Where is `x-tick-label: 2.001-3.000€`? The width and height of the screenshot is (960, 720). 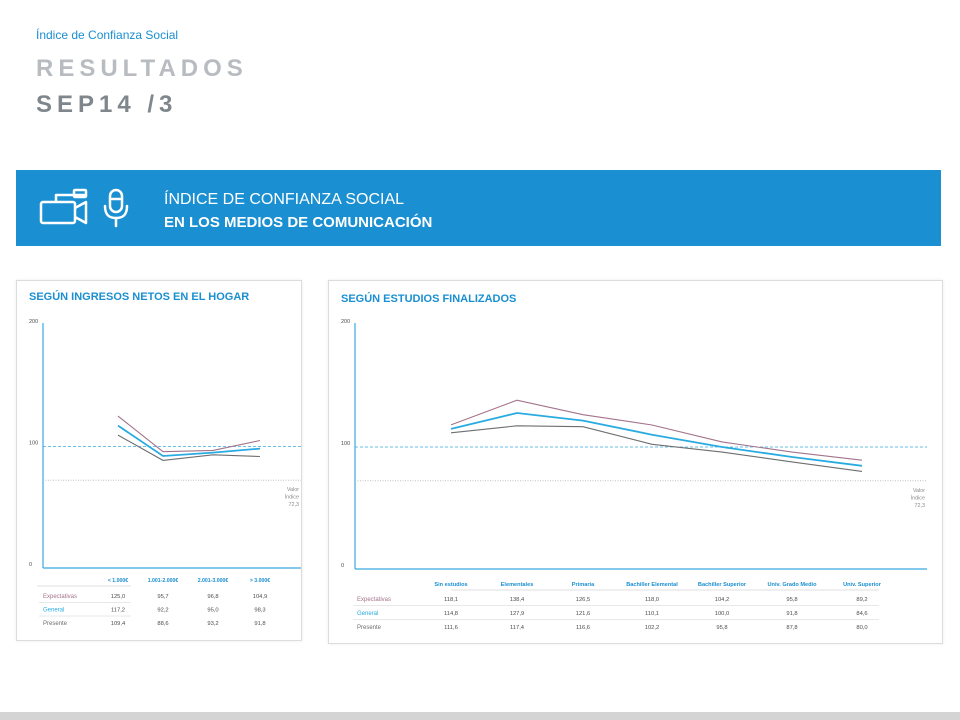 x-tick-label: 2.001-3.000€ is located at coordinates (213, 581).